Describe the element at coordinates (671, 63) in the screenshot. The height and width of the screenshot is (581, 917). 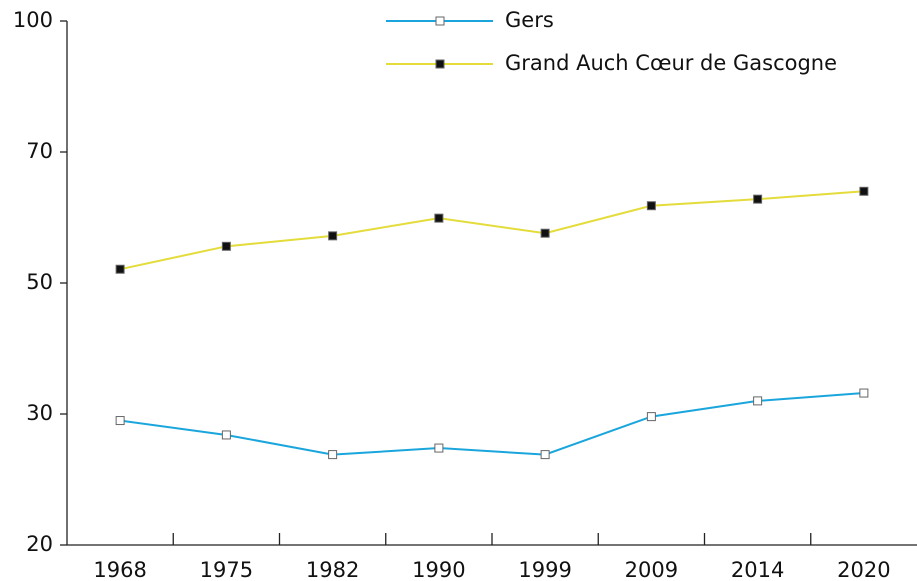
I see `legend-label: Grand Auch Cœur de Gascogne` at that location.